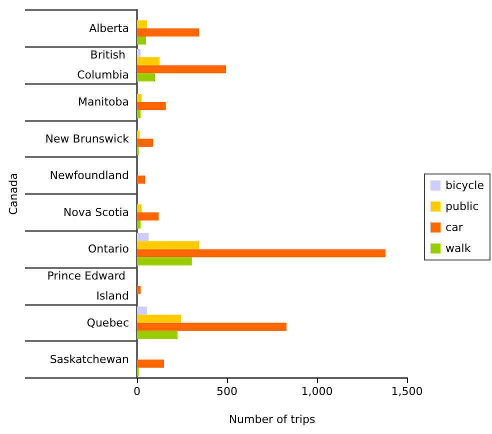  I want to click on y-tick-label: Nova Scotia, so click(96, 212).